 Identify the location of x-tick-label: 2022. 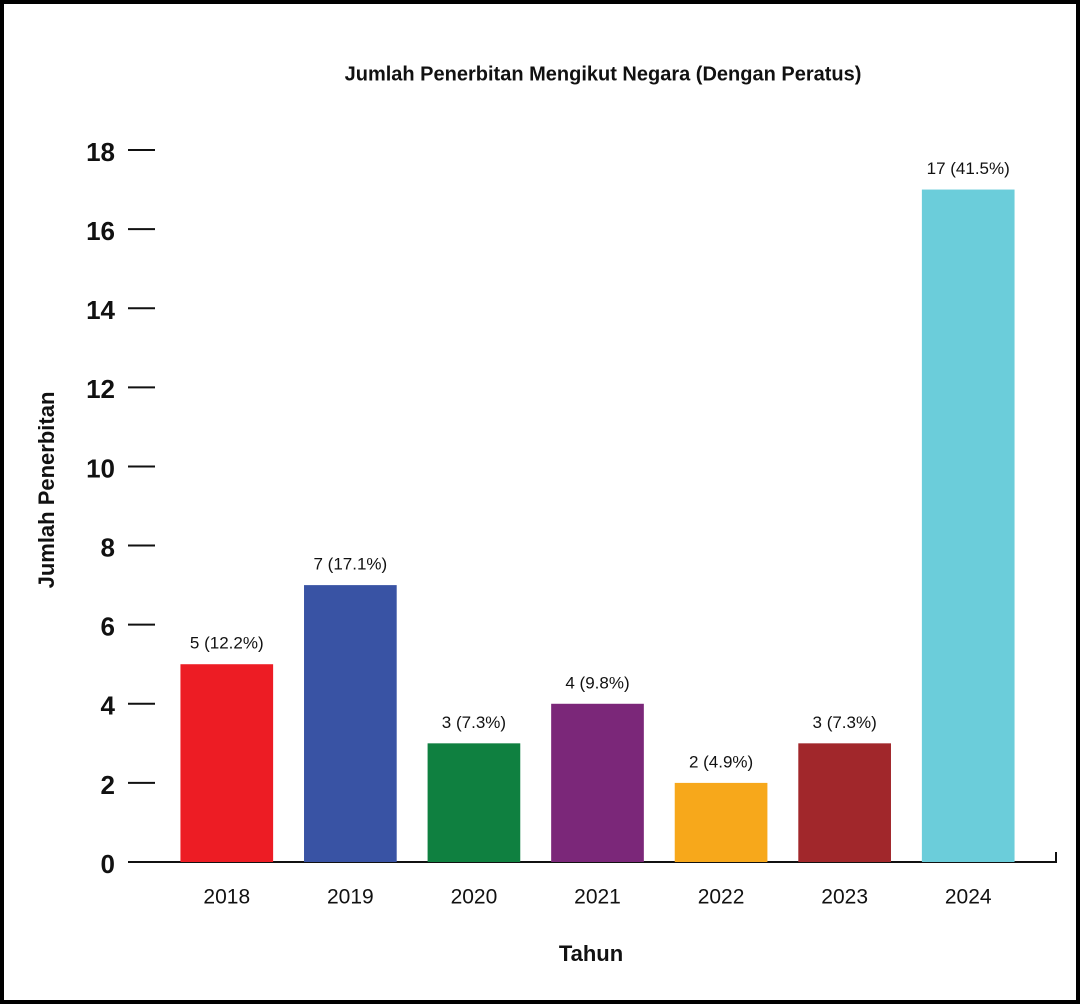
(721, 897).